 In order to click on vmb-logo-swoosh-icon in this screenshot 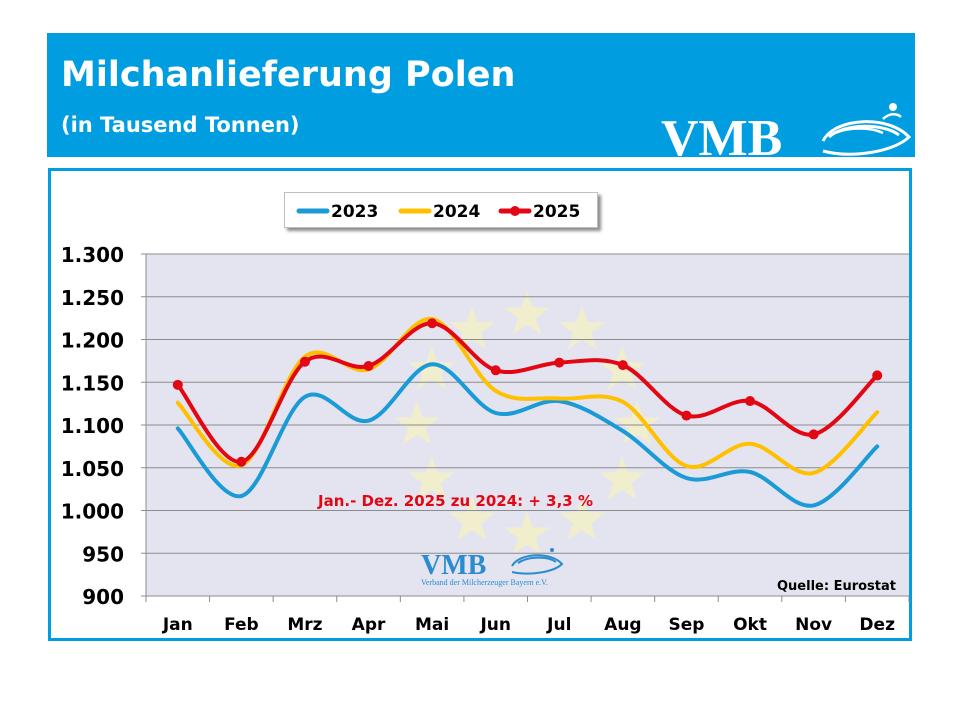, I will do `click(866, 129)`.